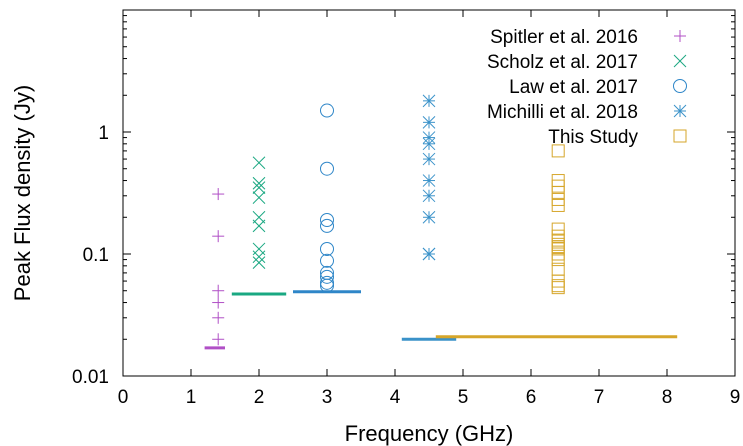 The height and width of the screenshot is (446, 743). What do you see at coordinates (123, 397) in the screenshot?
I see `x-tick-label: 0` at bounding box center [123, 397].